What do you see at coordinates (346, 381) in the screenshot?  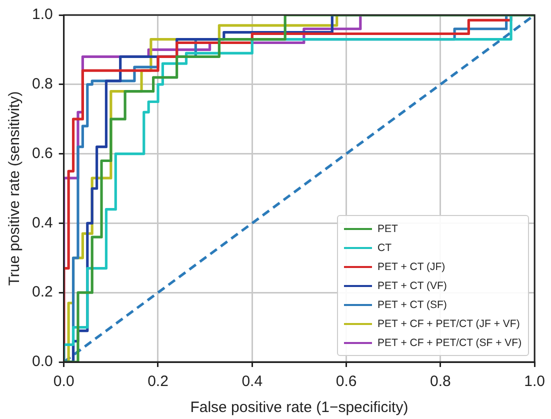 I see `x-tick-label: 0.6` at bounding box center [346, 381].